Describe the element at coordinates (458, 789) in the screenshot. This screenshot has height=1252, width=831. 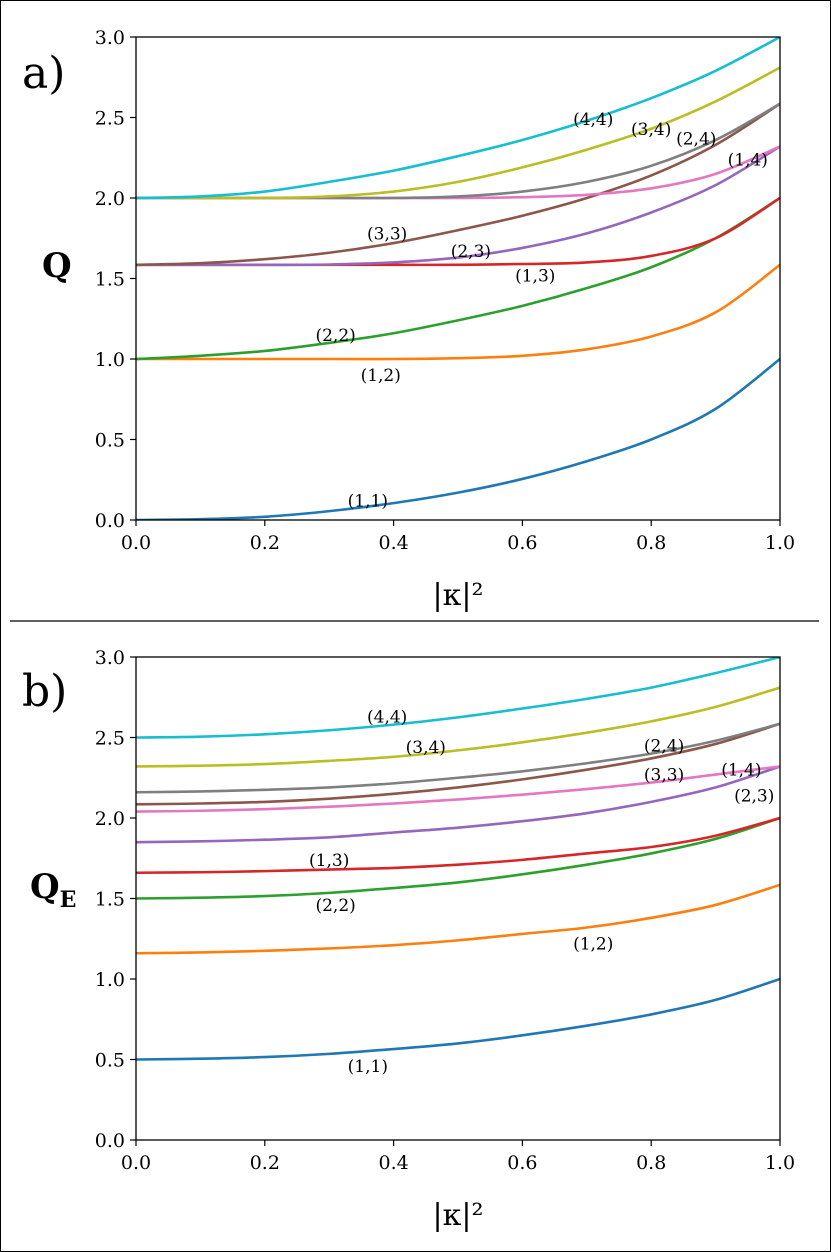
I see `series-line-(1,4)` at that location.